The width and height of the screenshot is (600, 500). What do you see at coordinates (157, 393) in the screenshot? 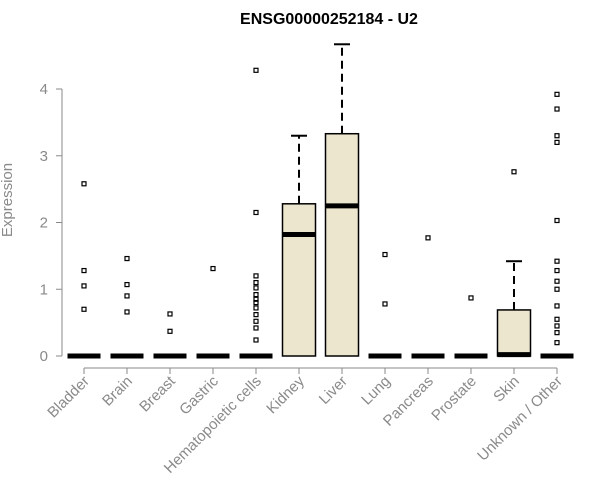
I see `x-tick-label: Breast` at bounding box center [157, 393].